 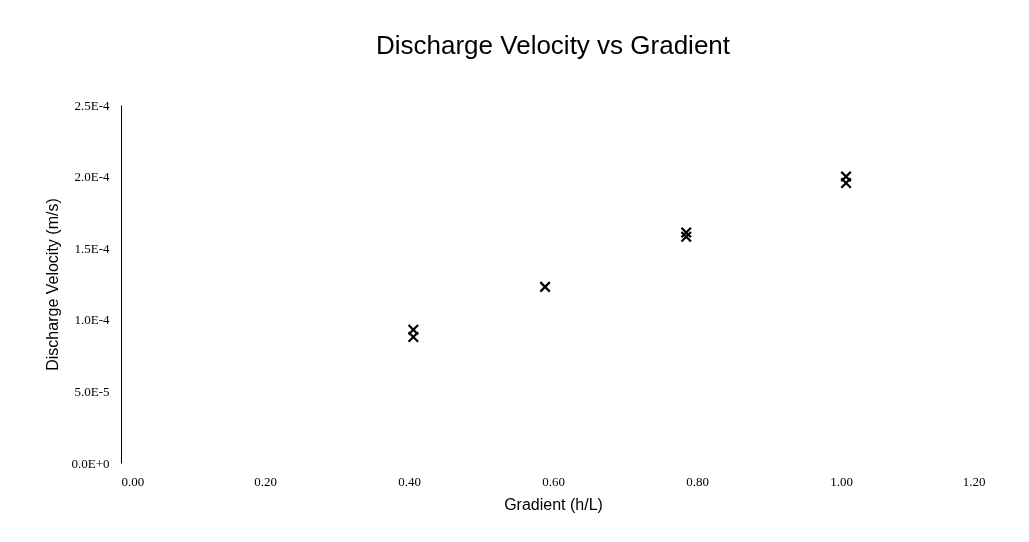 What do you see at coordinates (92, 105) in the screenshot?
I see `y-tick-label: 2.5E-4` at bounding box center [92, 105].